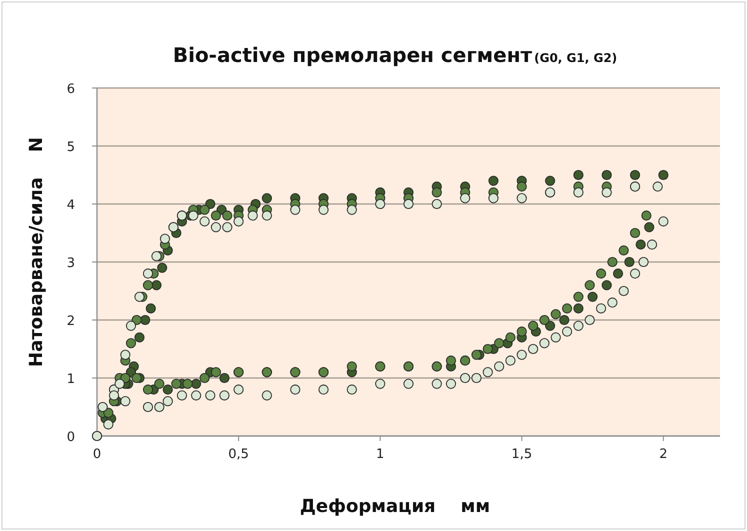  What do you see at coordinates (36, 252) in the screenshot?
I see `y-axis-title: Натоварване/сила N` at bounding box center [36, 252].